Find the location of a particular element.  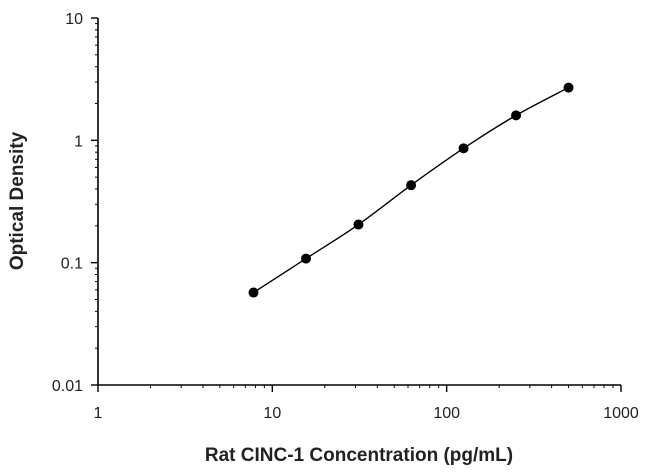

x-tick-label: 100 is located at coordinates (446, 413).